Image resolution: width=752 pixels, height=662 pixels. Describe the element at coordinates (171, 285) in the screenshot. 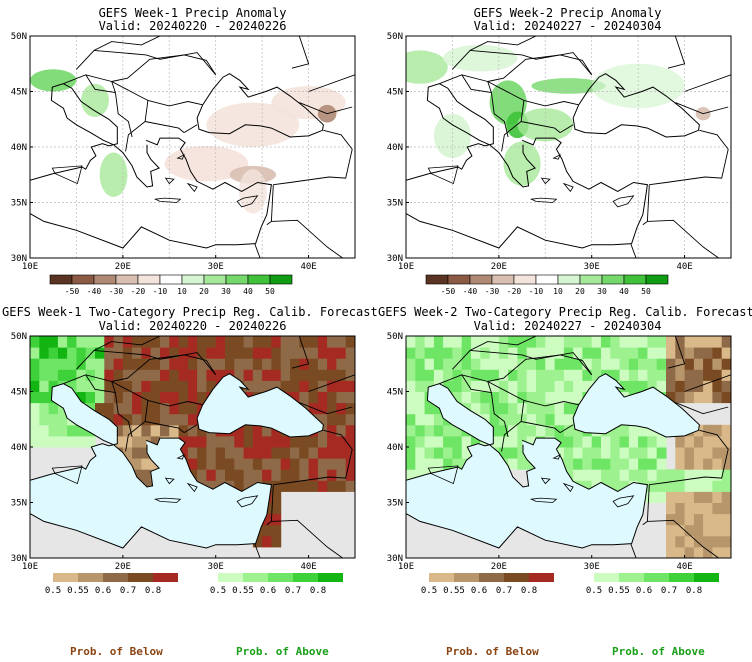

I see `panel1-colorbar: -50 -40 -30 -20 -10 10 20 30 40 50` at that location.